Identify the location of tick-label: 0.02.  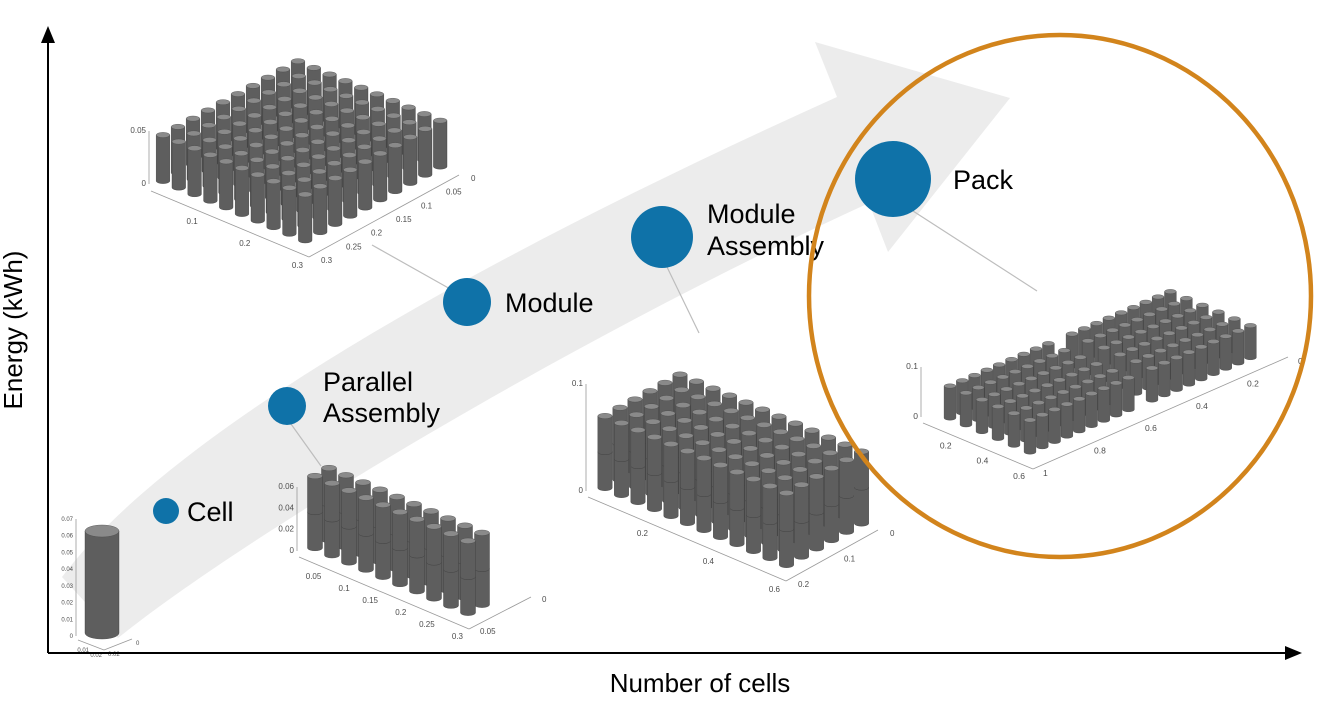
(96, 656).